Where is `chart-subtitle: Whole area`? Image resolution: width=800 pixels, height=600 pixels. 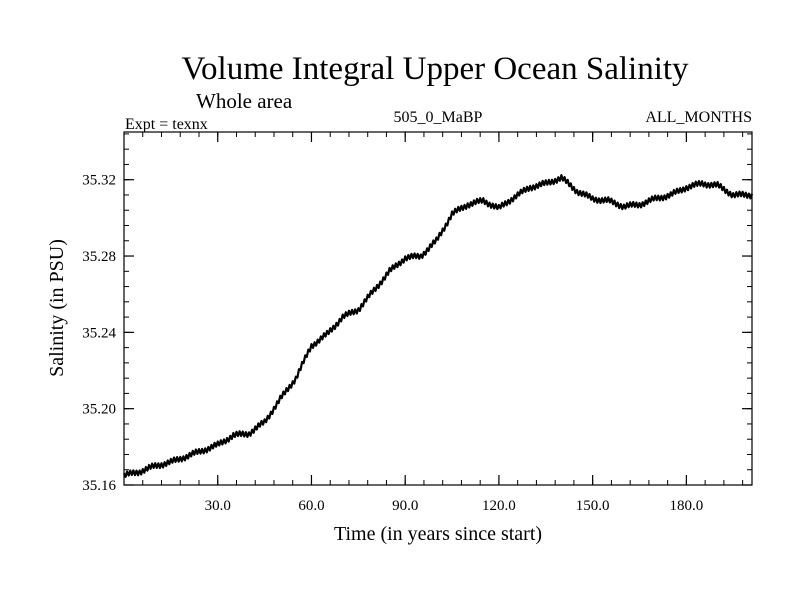
chart-subtitle: Whole area is located at coordinates (244, 101).